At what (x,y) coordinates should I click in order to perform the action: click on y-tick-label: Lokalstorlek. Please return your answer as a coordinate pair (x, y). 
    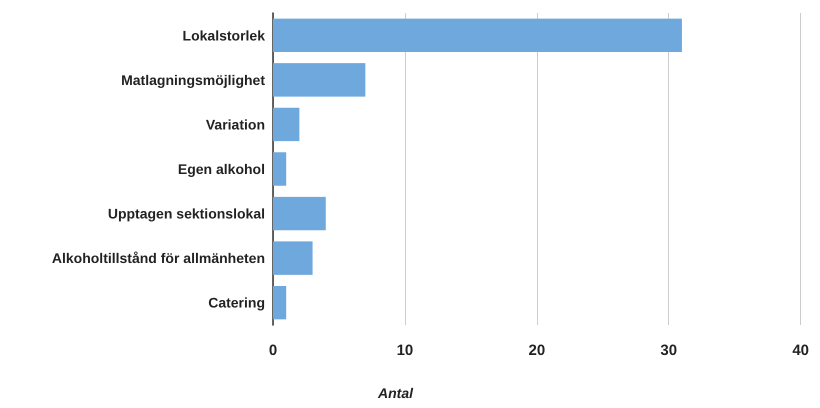
    Looking at the image, I should click on (224, 35).